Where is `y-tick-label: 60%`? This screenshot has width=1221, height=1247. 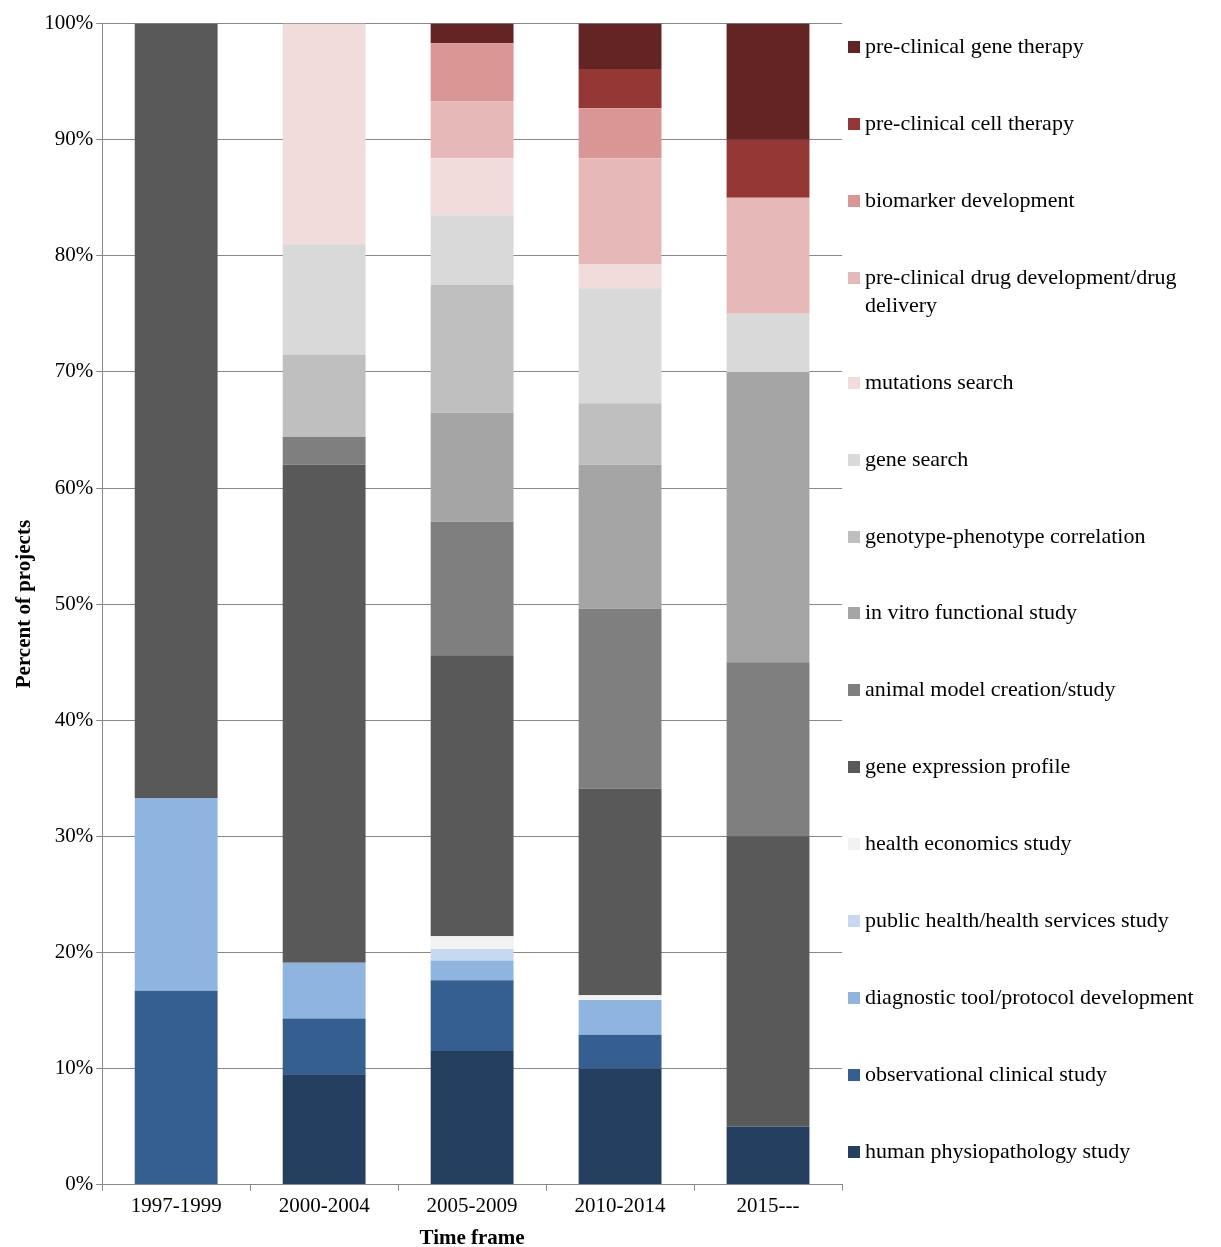
y-tick-label: 60% is located at coordinates (74, 486).